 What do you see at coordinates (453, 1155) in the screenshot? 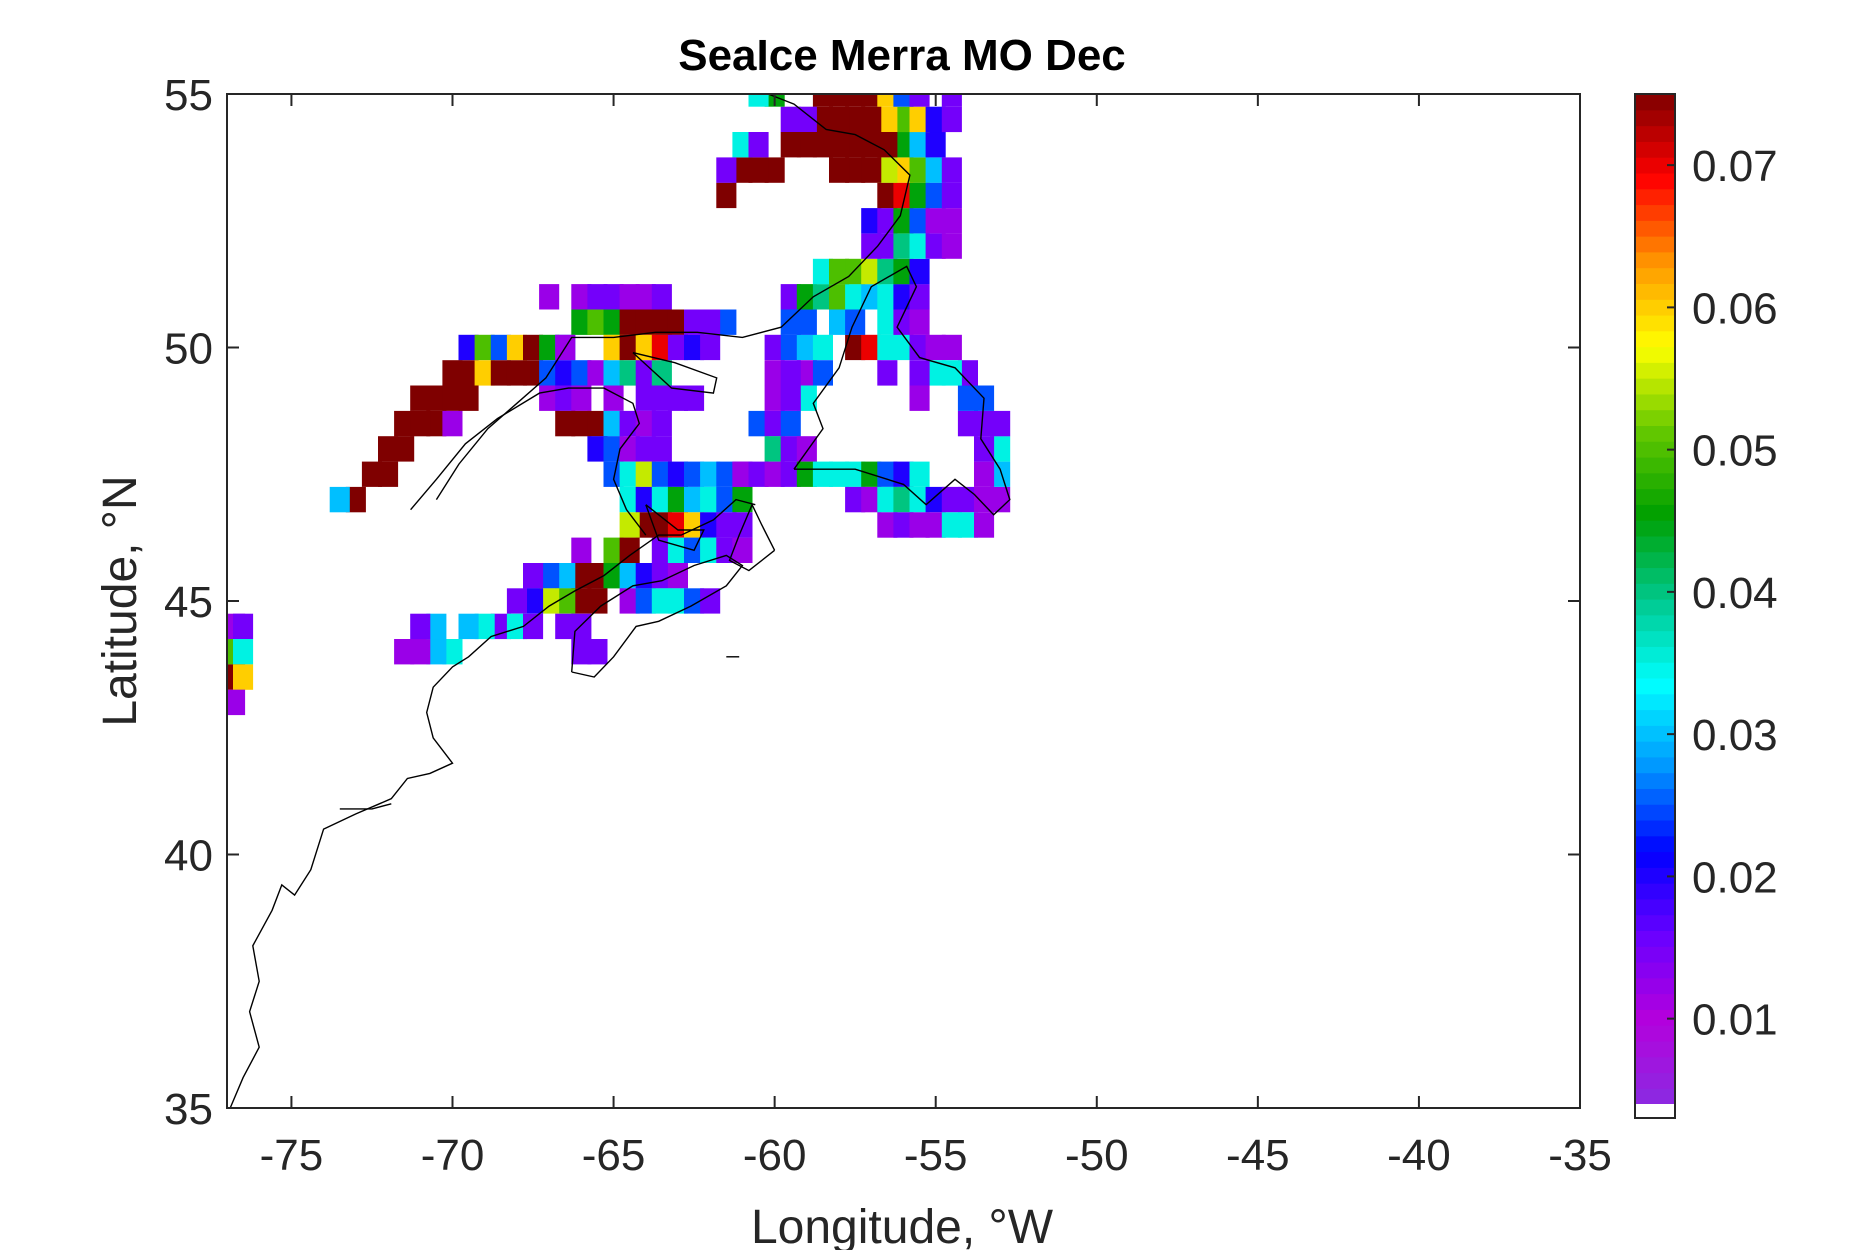
I see `x-tick-label: -70` at bounding box center [453, 1155].